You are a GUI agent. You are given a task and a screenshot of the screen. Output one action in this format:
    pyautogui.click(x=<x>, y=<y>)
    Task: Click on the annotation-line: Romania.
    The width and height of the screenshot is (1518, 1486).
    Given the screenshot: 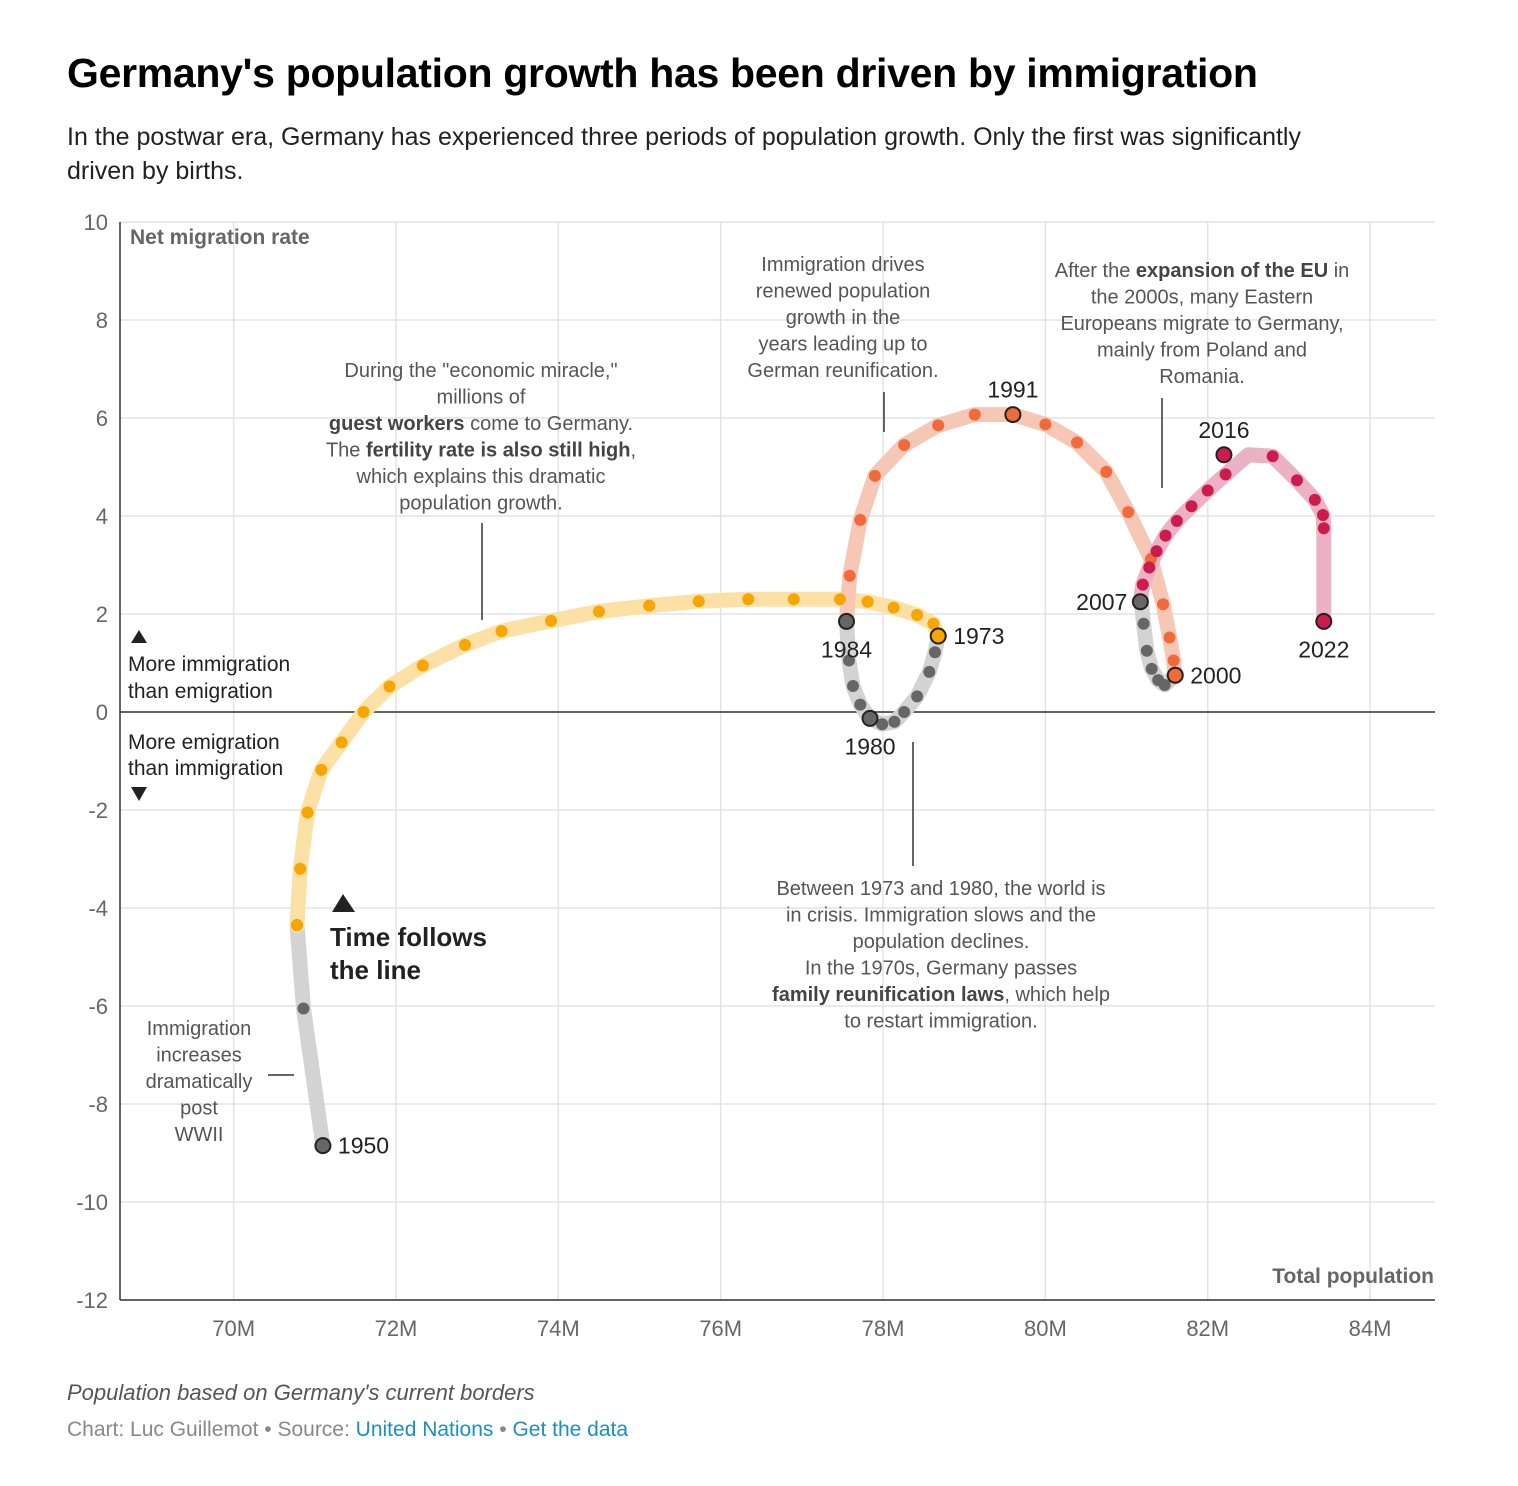 What is the action you would take?
    pyautogui.click(x=1202, y=377)
    